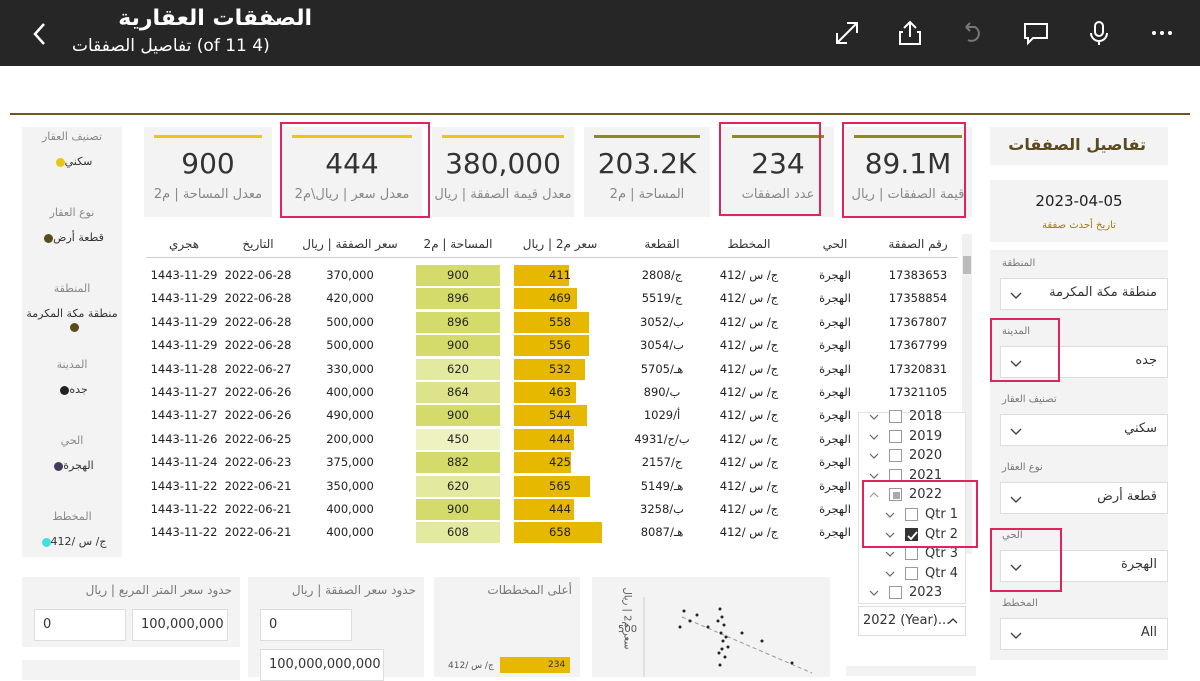 This screenshot has width=1200, height=681. What do you see at coordinates (1084, 294) in the screenshot?
I see `slicer-dropdown: منطقة مكة المكرمة` at bounding box center [1084, 294].